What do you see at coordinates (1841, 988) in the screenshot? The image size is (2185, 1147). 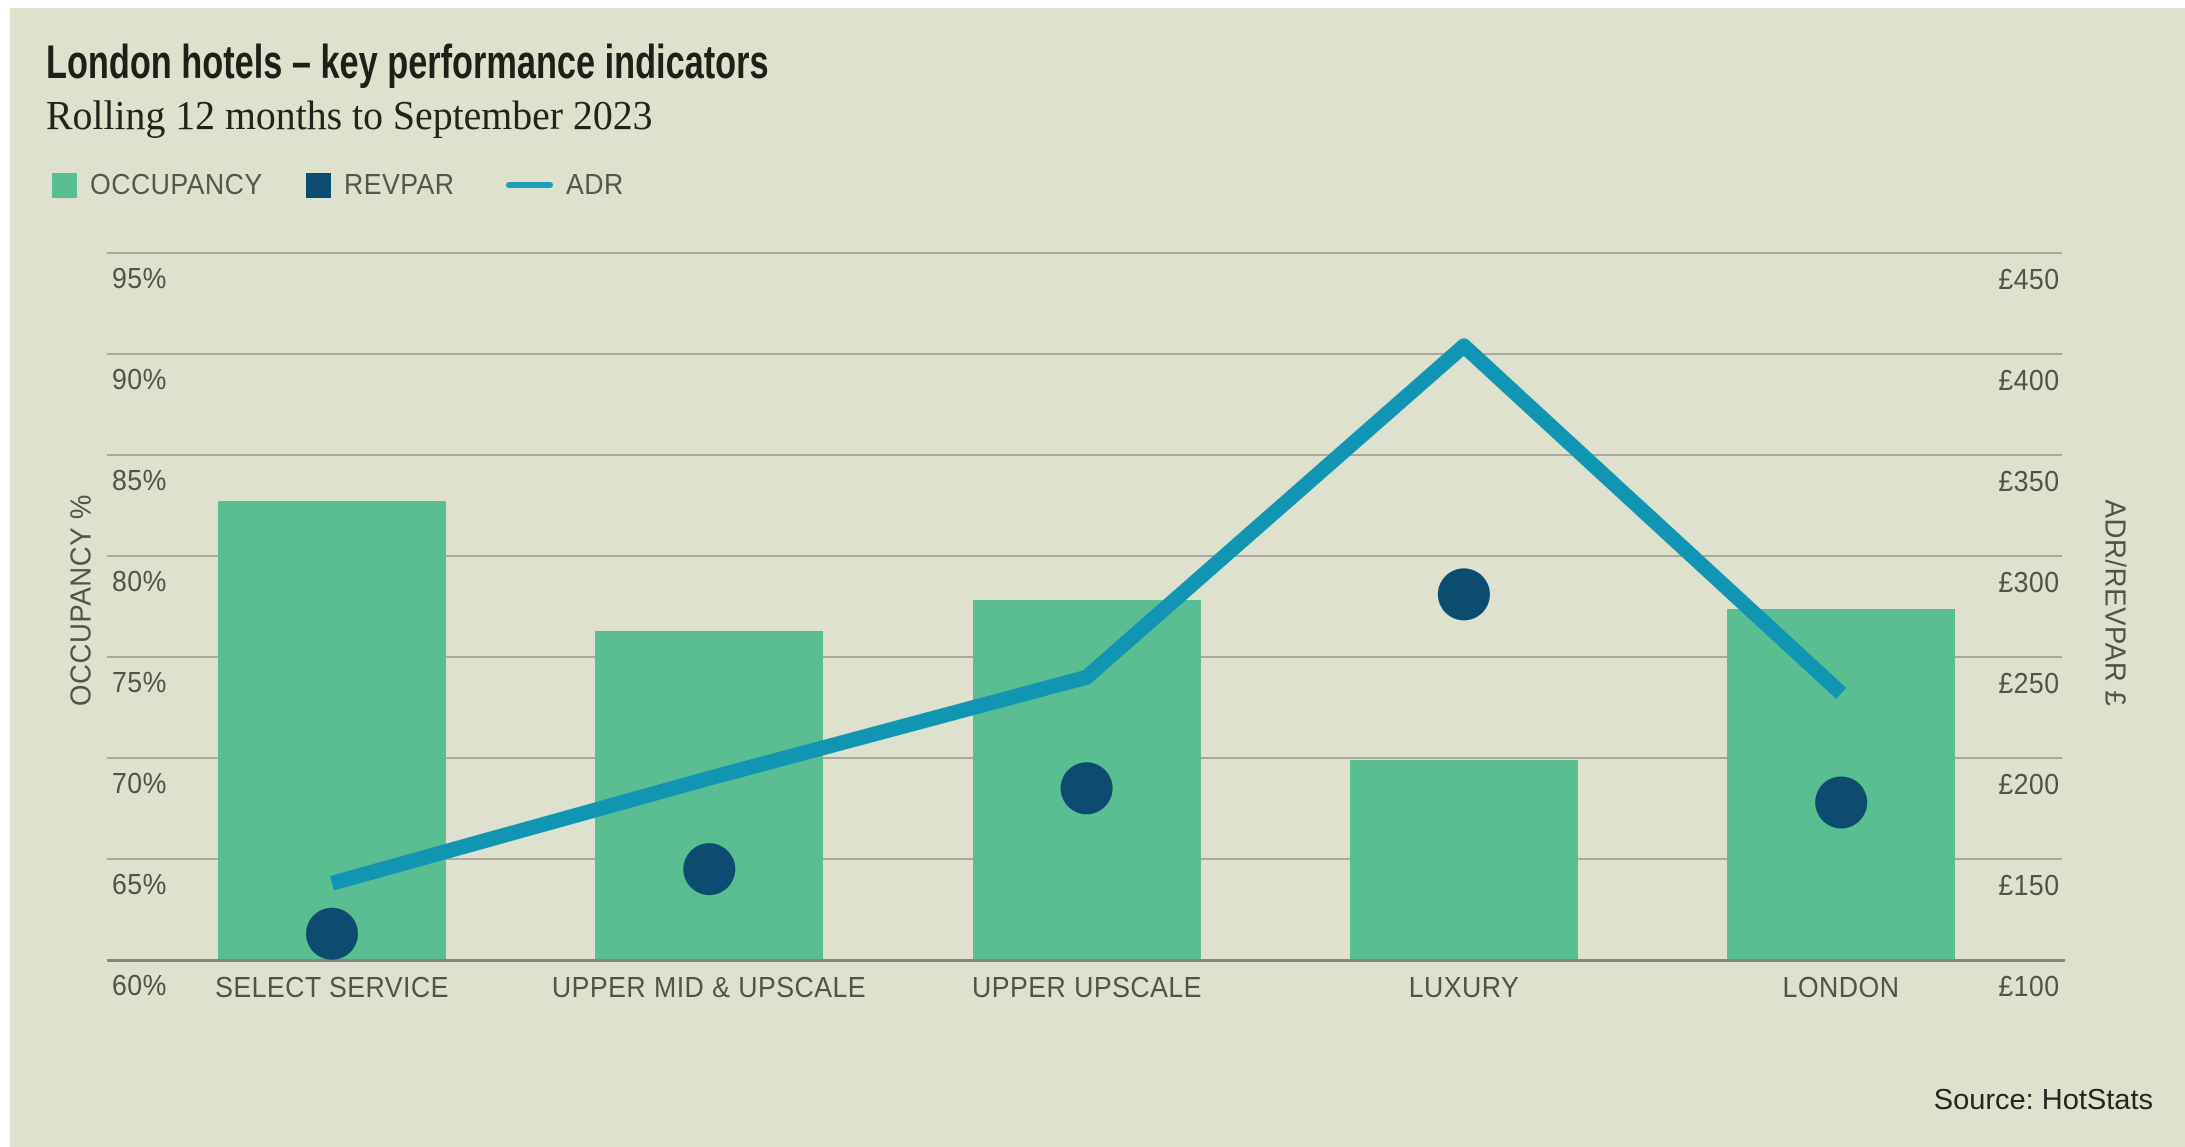 I see `category-label: LONDON` at bounding box center [1841, 988].